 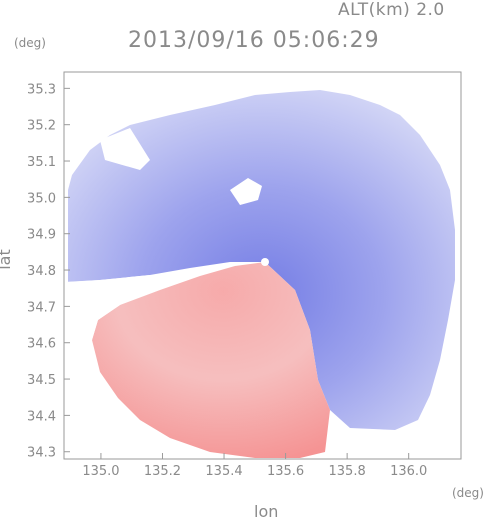 I want to click on y-tick-label: 34.7, so click(x=41, y=307).